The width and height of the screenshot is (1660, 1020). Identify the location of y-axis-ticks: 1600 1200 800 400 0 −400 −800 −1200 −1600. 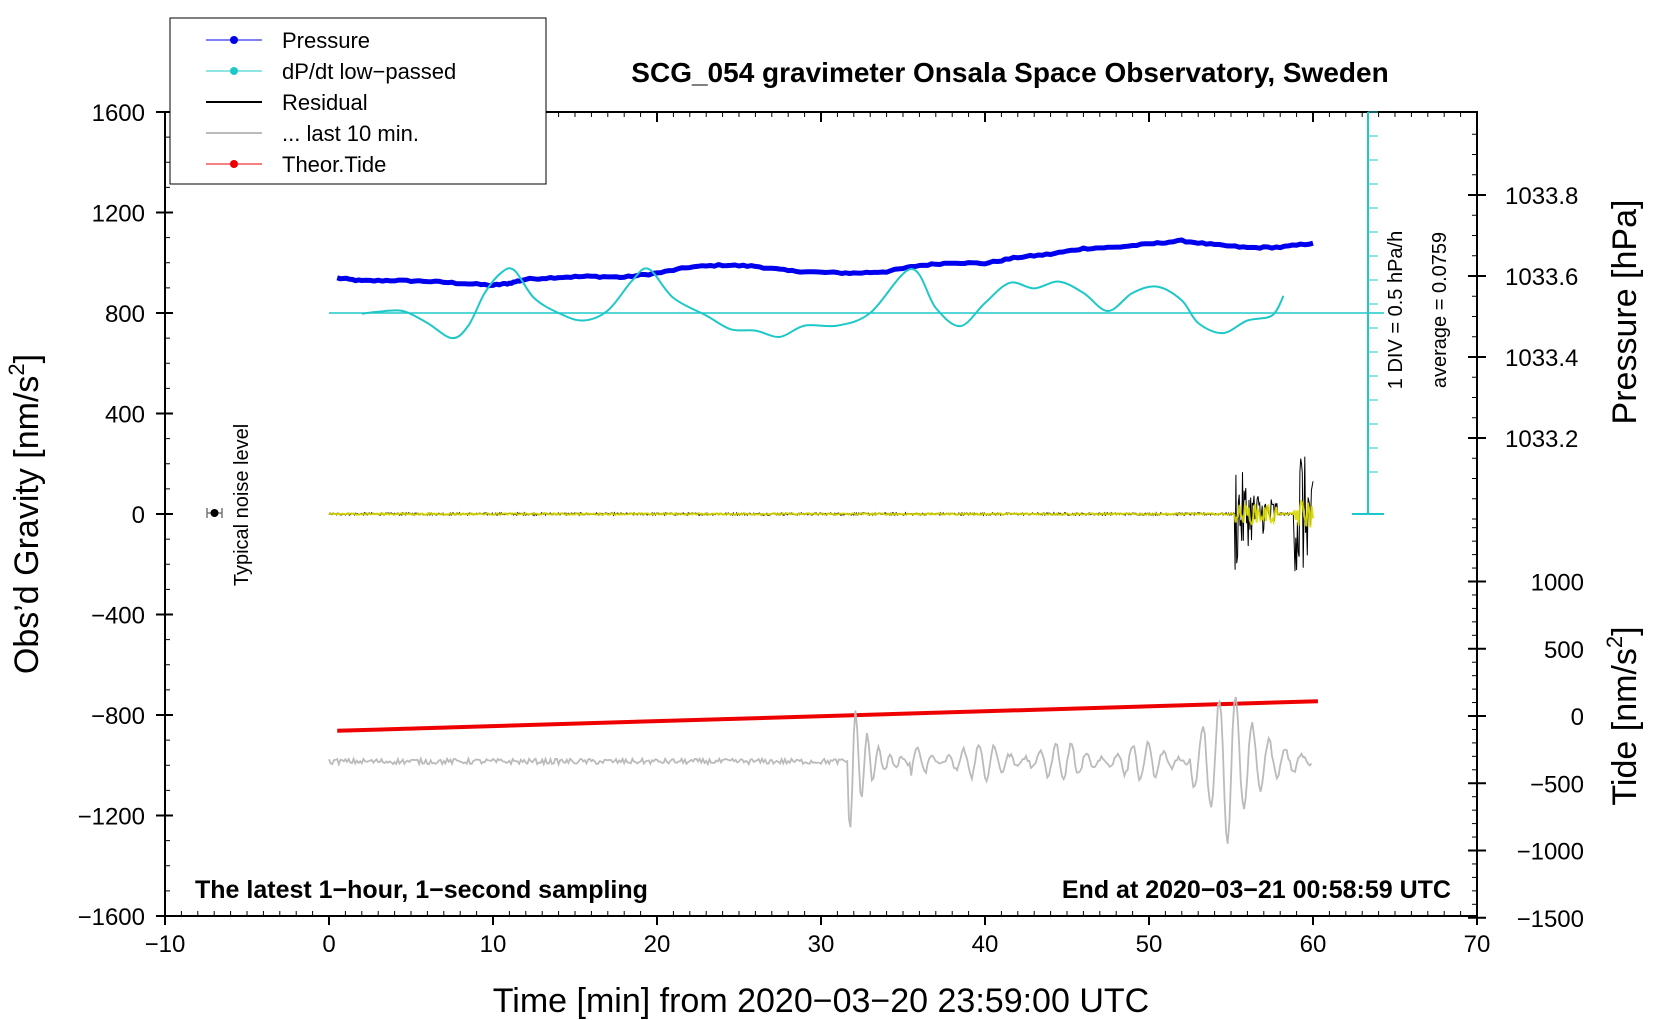
(125, 515).